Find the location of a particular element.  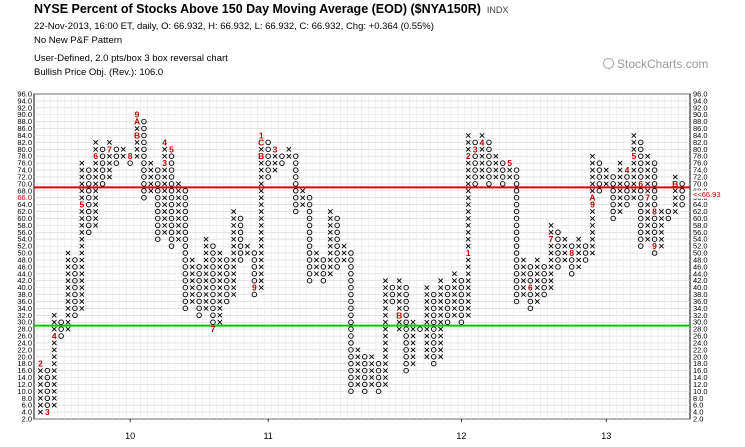

month-mark: 3 is located at coordinates (475, 149).